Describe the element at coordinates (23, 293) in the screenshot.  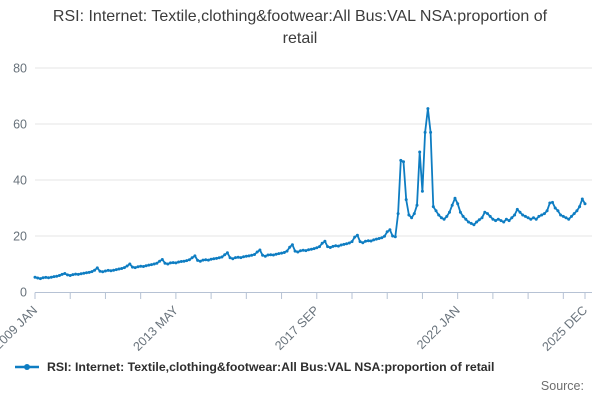
I see `svg-text: 0` at that location.